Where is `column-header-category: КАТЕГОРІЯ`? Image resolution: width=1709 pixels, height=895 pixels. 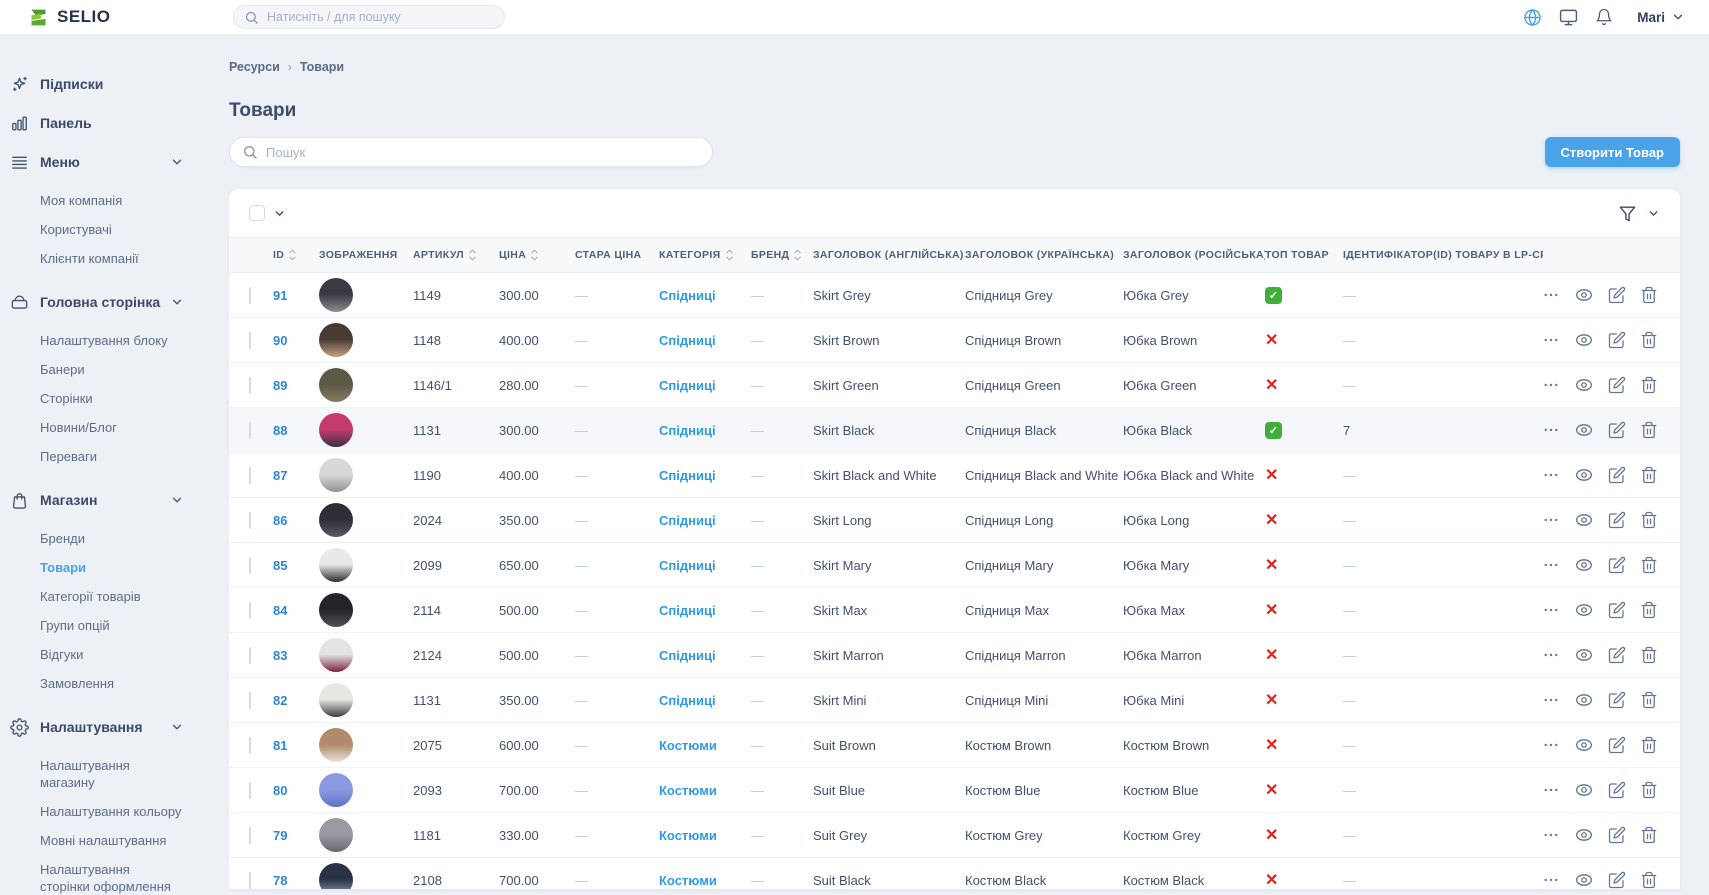
column-header-category: КАТЕГОРІЯ is located at coordinates (705, 255).